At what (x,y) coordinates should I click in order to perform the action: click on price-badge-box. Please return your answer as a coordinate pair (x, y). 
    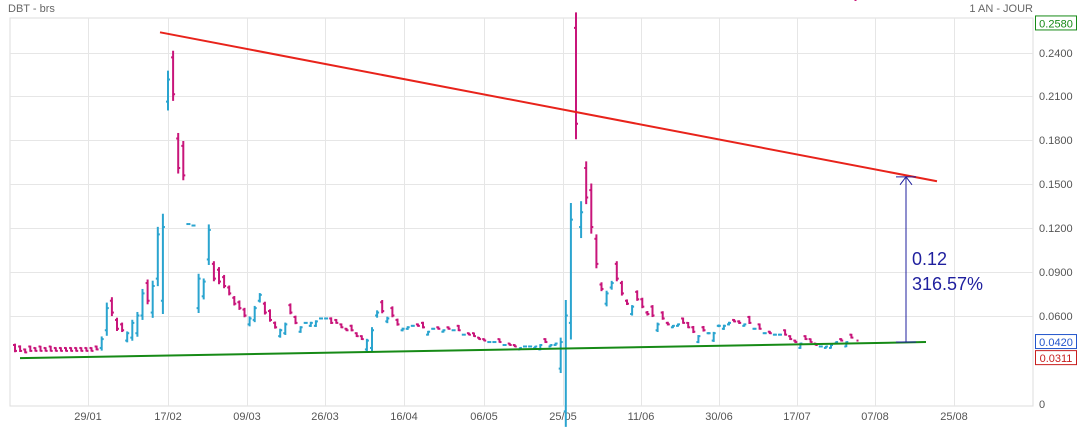
    Looking at the image, I should click on (1056, 342).